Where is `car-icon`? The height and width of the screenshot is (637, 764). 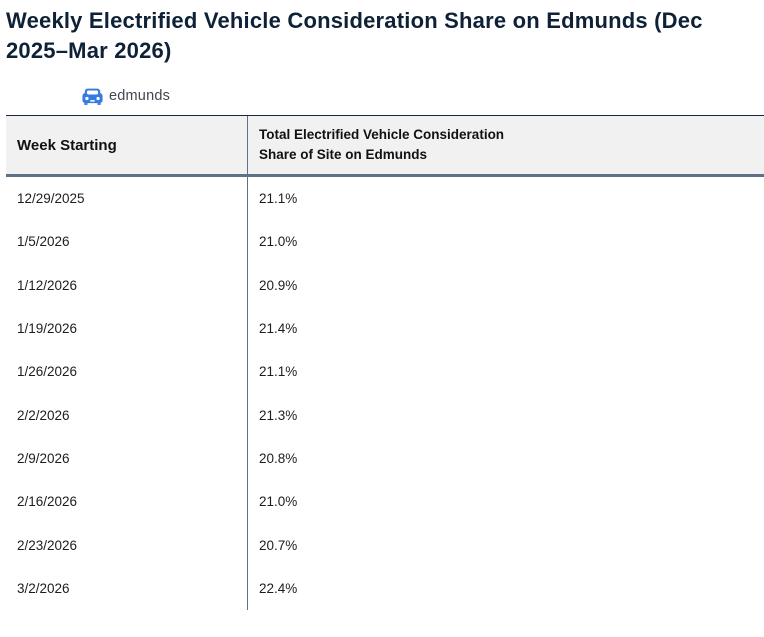
car-icon is located at coordinates (92, 96).